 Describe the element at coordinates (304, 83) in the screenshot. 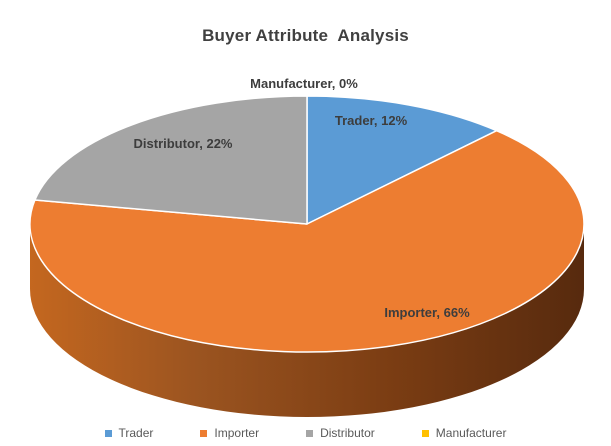

I see `data-label-manufacturer: Manufacturer, 0%` at that location.